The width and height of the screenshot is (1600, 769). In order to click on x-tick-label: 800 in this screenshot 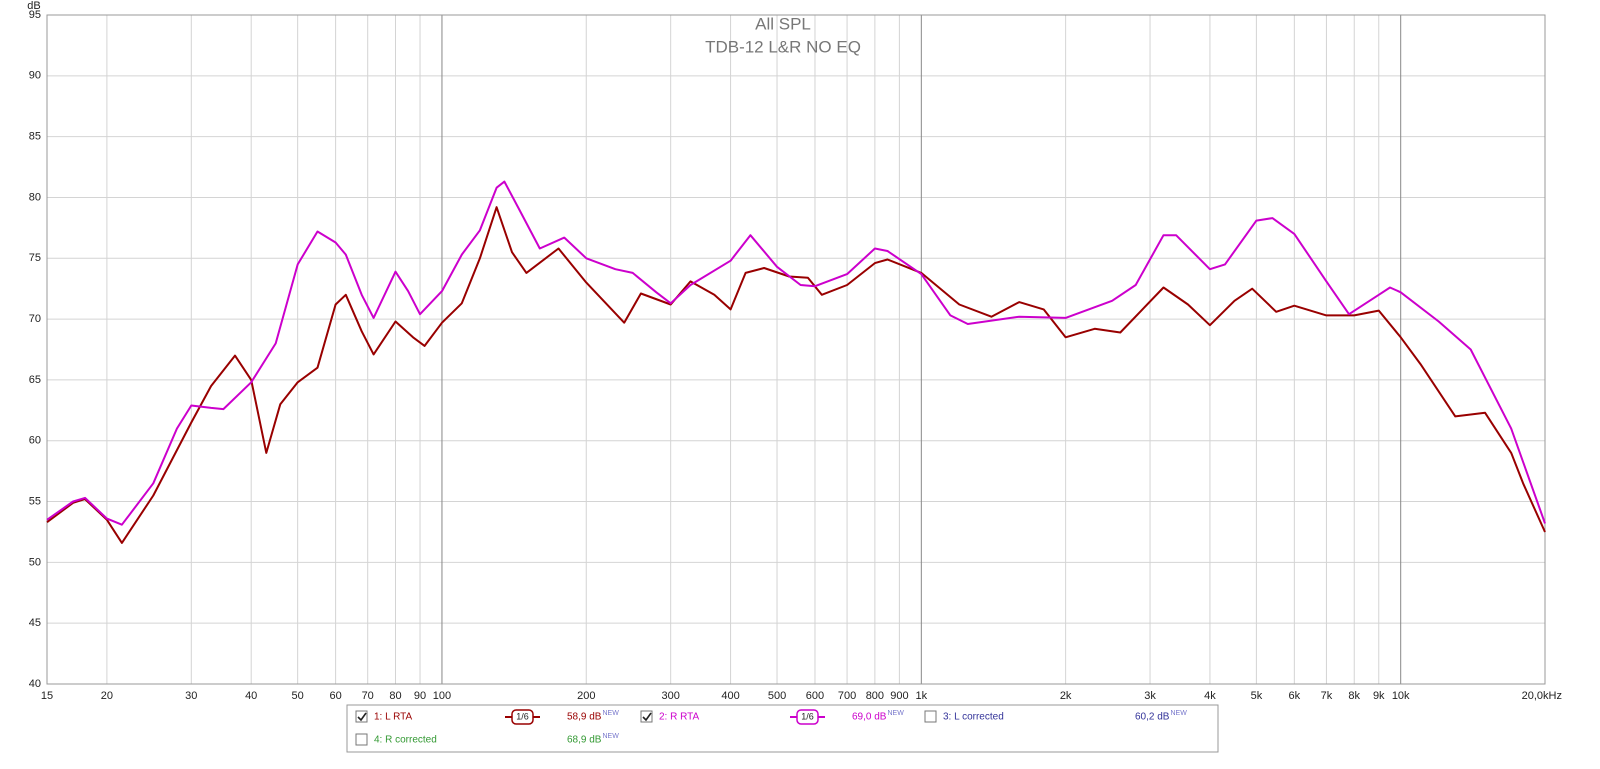, I will do `click(875, 696)`.